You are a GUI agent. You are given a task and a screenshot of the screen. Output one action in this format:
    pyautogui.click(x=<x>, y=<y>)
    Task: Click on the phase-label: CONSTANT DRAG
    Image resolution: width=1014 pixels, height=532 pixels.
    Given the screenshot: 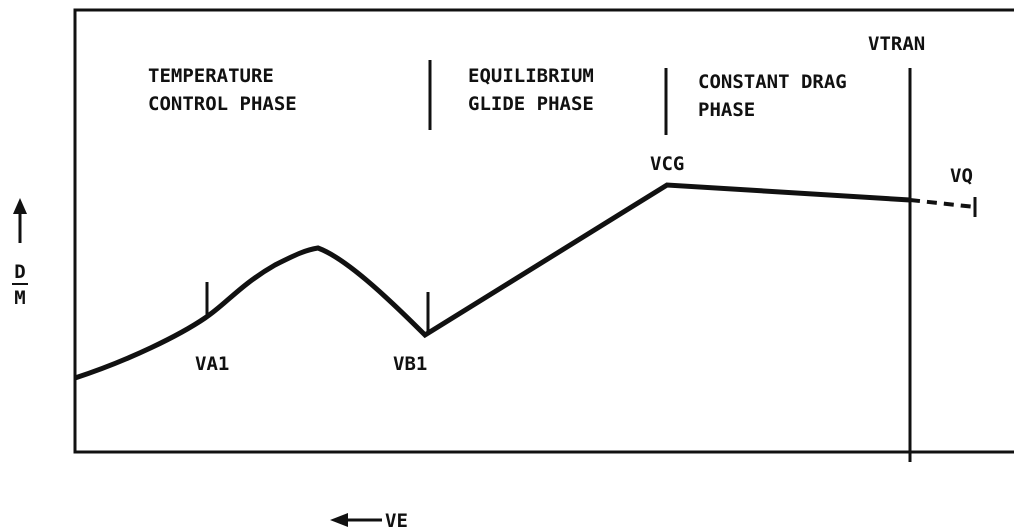 What is the action you would take?
    pyautogui.click(x=772, y=82)
    